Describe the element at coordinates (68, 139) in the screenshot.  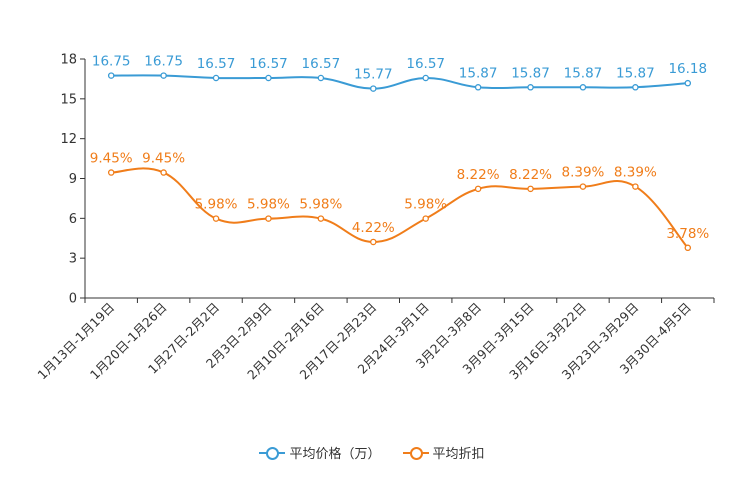
I see `y-tick-label: 12` at that location.